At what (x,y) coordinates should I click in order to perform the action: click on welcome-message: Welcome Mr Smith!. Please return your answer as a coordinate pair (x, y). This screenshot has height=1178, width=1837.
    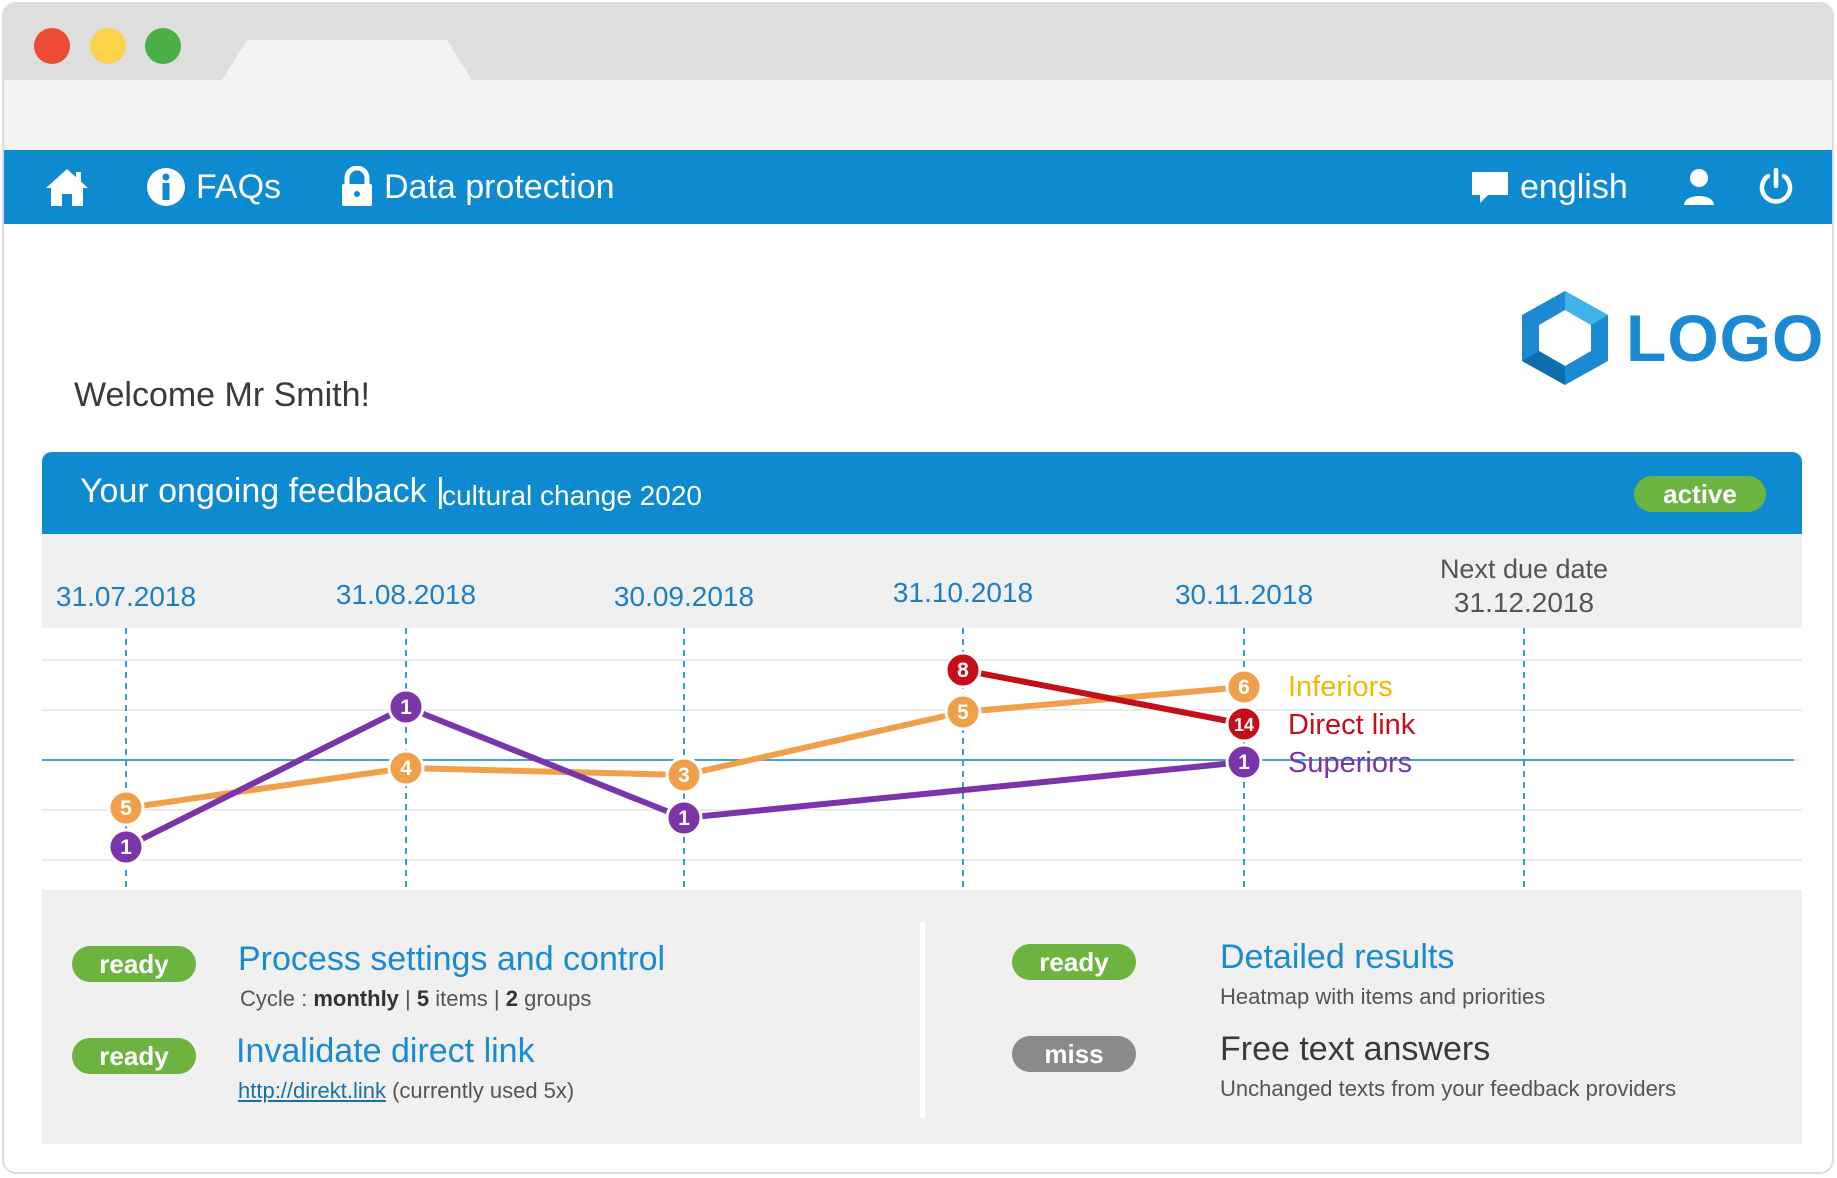
    Looking at the image, I should click on (222, 395).